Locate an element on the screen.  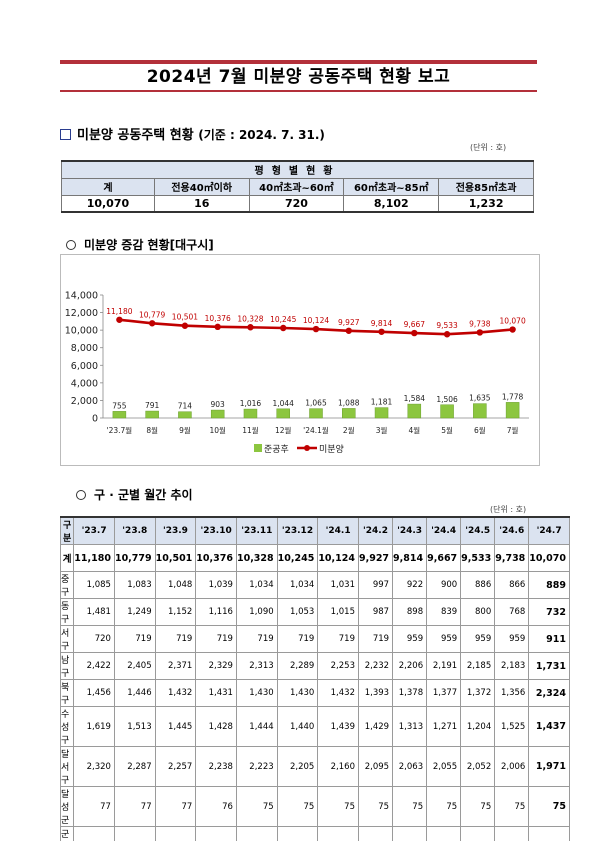
line-data-label: 10,245 is located at coordinates (283, 319).